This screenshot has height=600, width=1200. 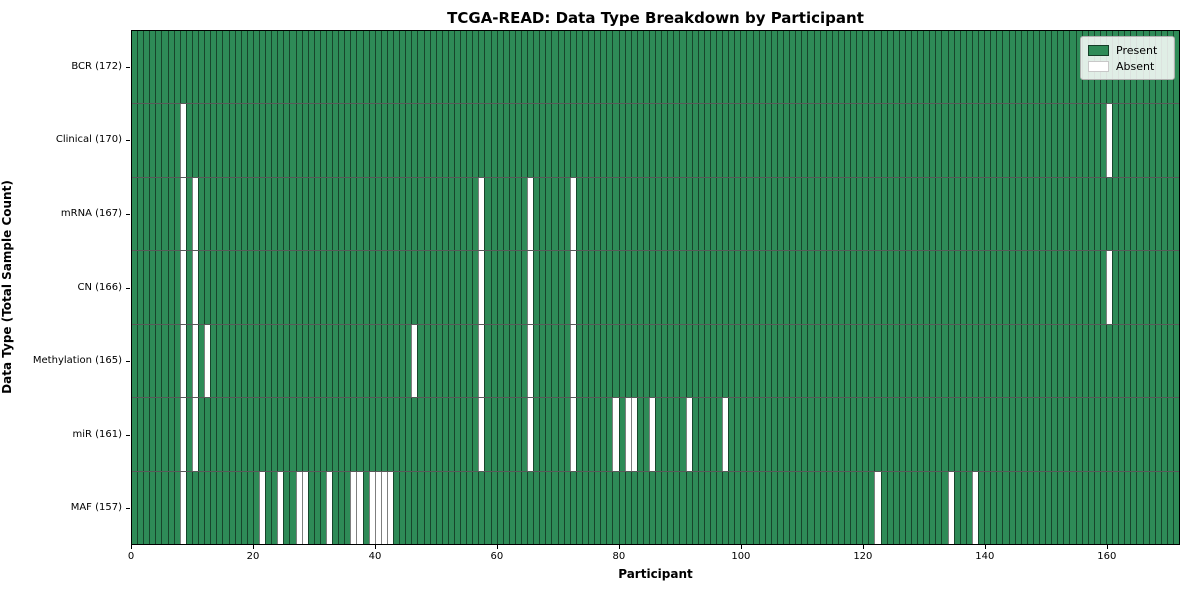 I want to click on heatmap-row-mrna, so click(x=656, y=214).